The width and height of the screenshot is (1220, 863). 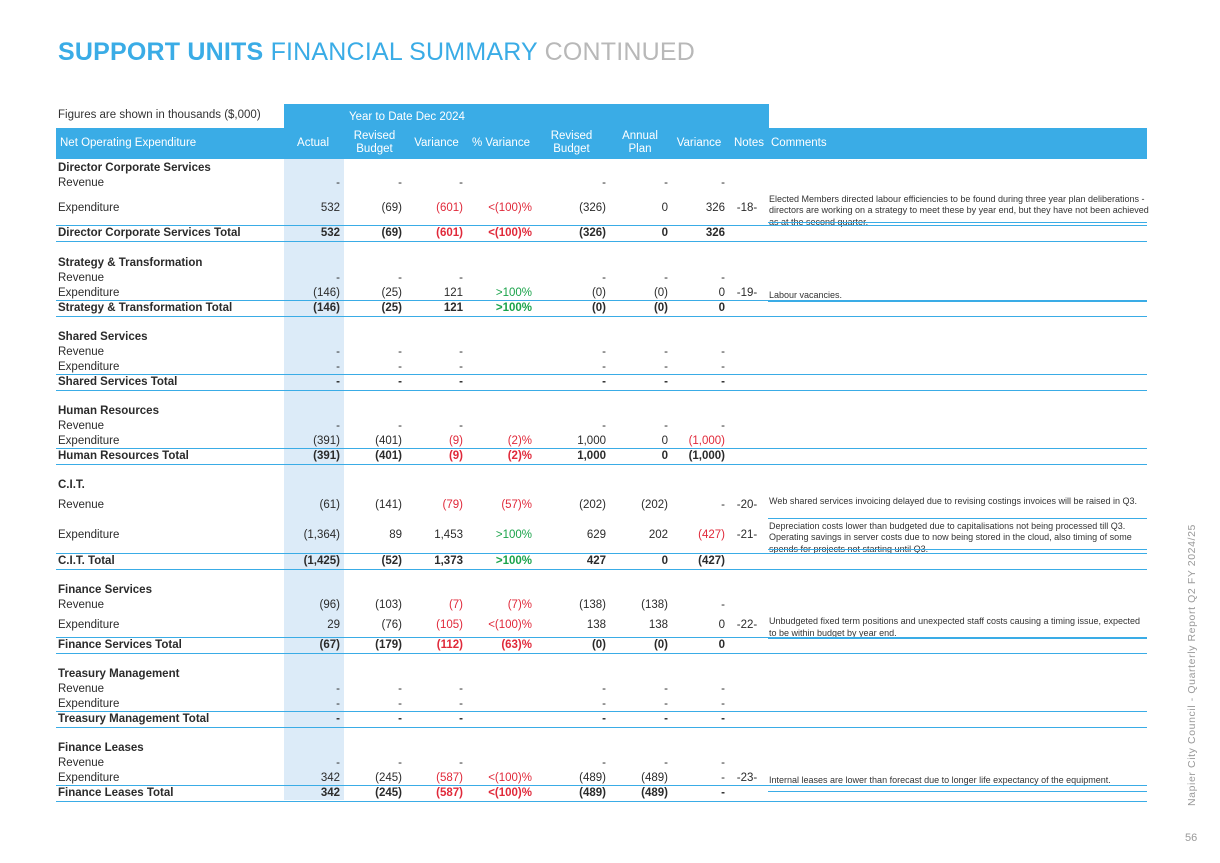 What do you see at coordinates (747, 535) in the screenshot?
I see `note-ref: -21-` at bounding box center [747, 535].